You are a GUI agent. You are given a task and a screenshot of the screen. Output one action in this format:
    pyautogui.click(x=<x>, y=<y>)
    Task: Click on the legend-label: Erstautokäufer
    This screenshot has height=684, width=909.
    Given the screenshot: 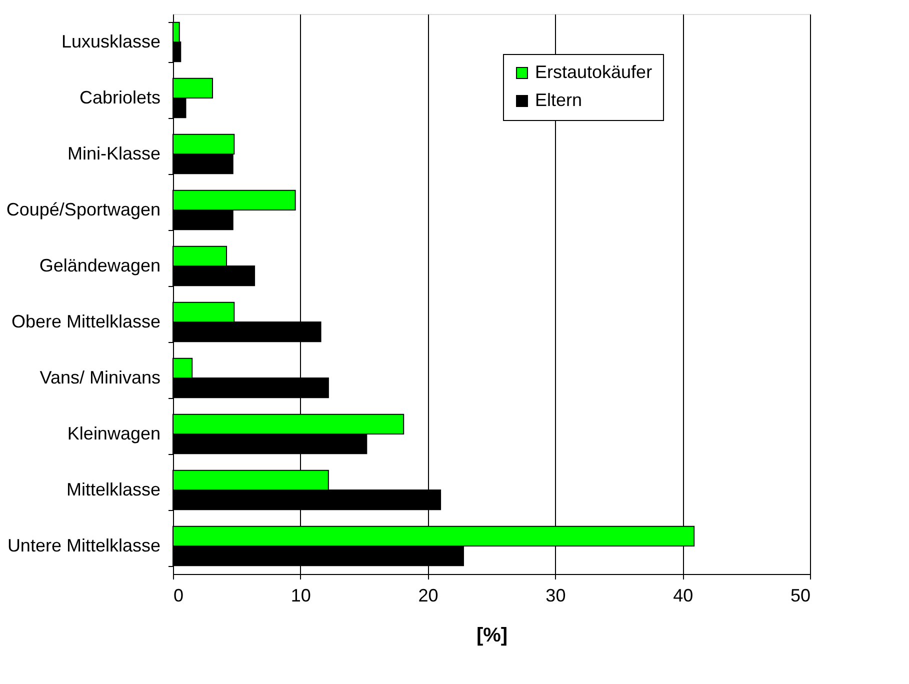 What is the action you would take?
    pyautogui.click(x=593, y=72)
    